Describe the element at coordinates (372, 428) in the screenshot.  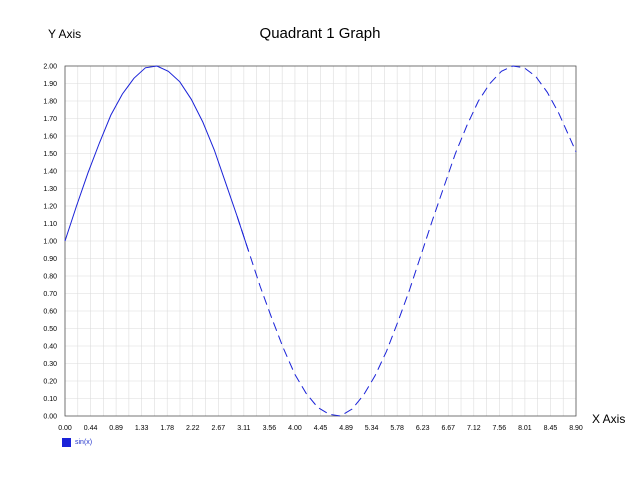
I see `x-tick-label: 5.34` at that location.